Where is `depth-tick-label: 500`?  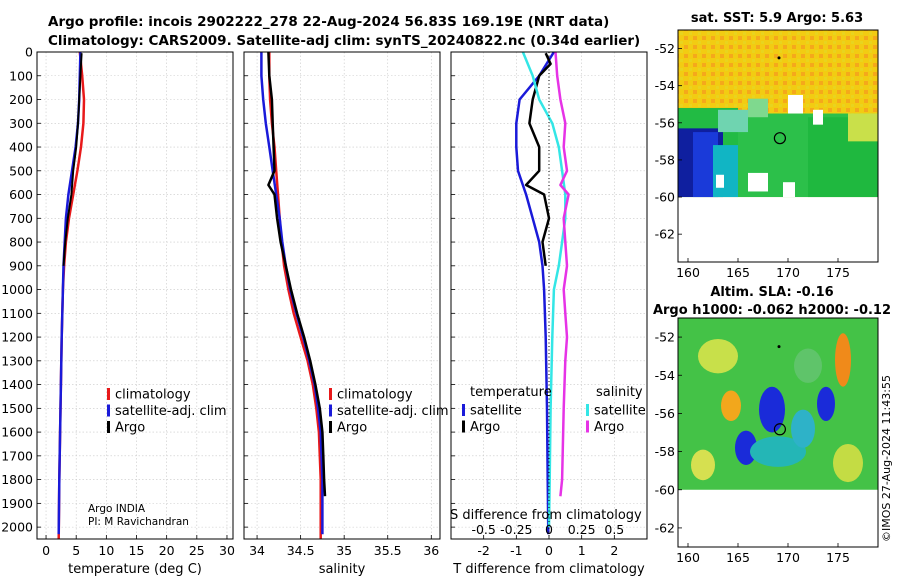
depth-tick-label: 500 is located at coordinates (21, 170).